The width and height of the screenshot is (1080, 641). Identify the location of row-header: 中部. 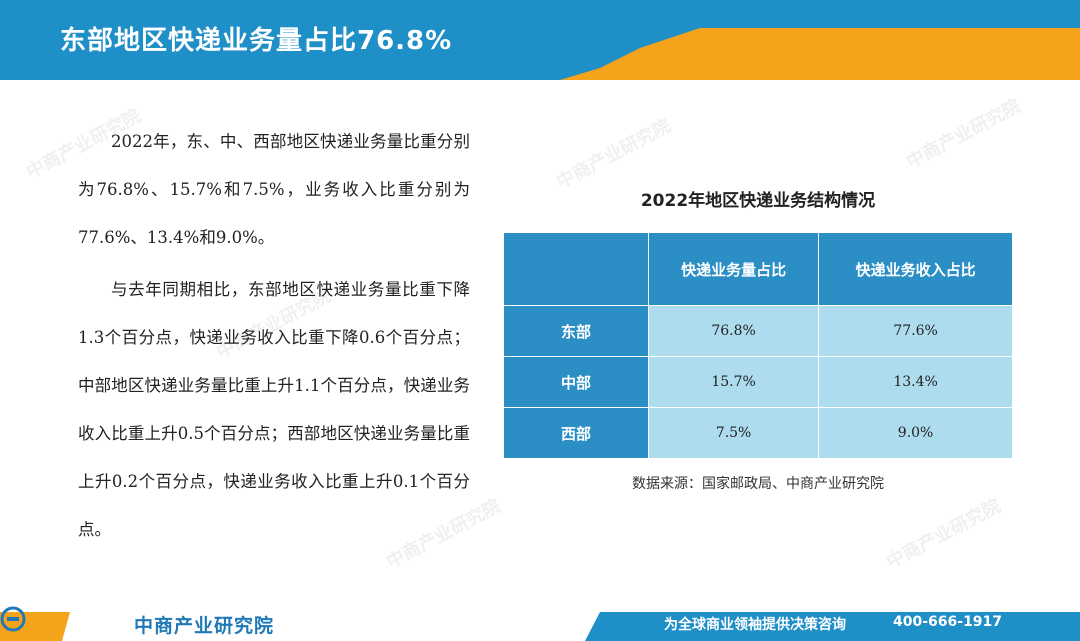
(576, 382).